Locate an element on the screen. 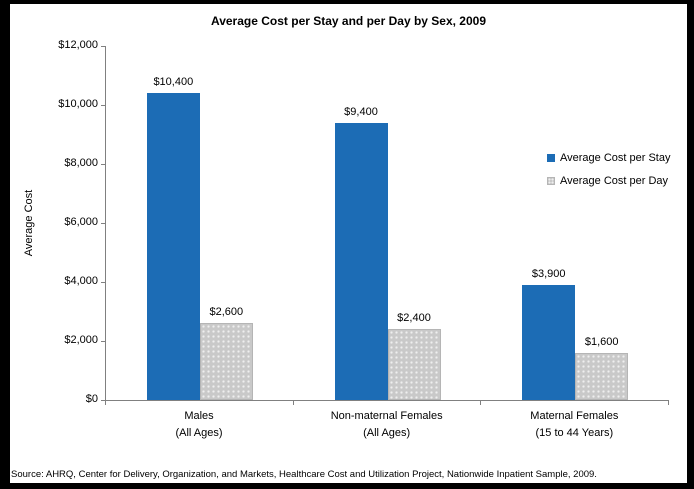 Image resolution: width=694 pixels, height=489 pixels. legend-item: Average Cost per Day is located at coordinates (608, 181).